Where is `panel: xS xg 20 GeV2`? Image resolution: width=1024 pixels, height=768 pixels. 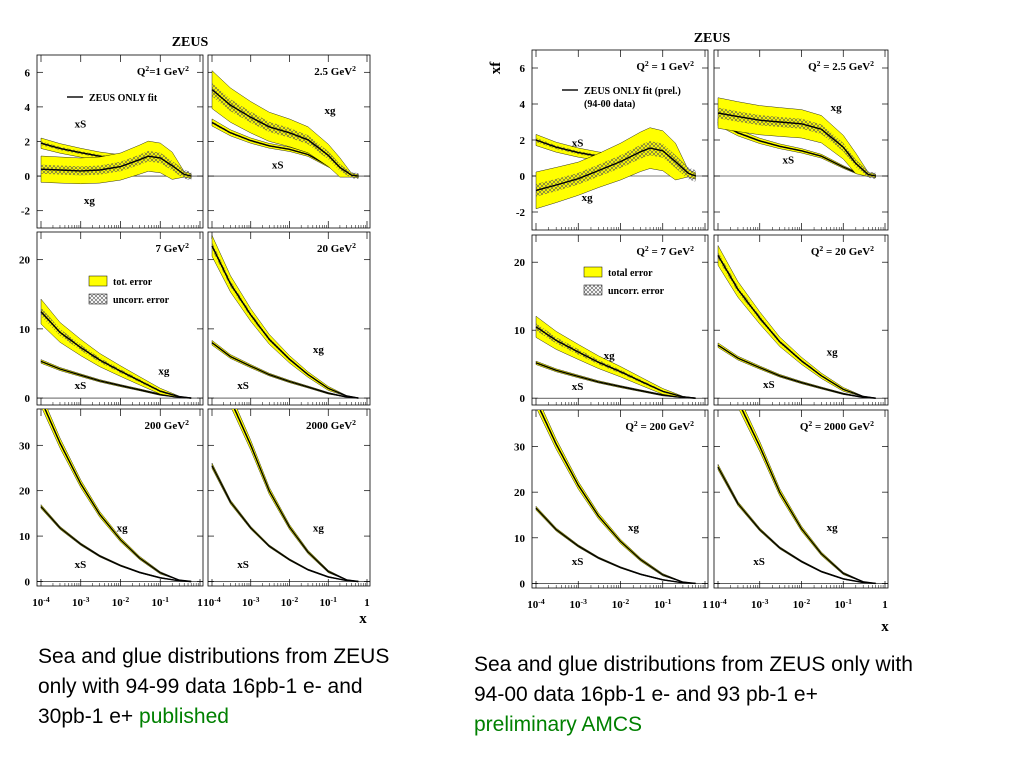 panel: xS xg 20 GeV2 is located at coordinates (289, 318).